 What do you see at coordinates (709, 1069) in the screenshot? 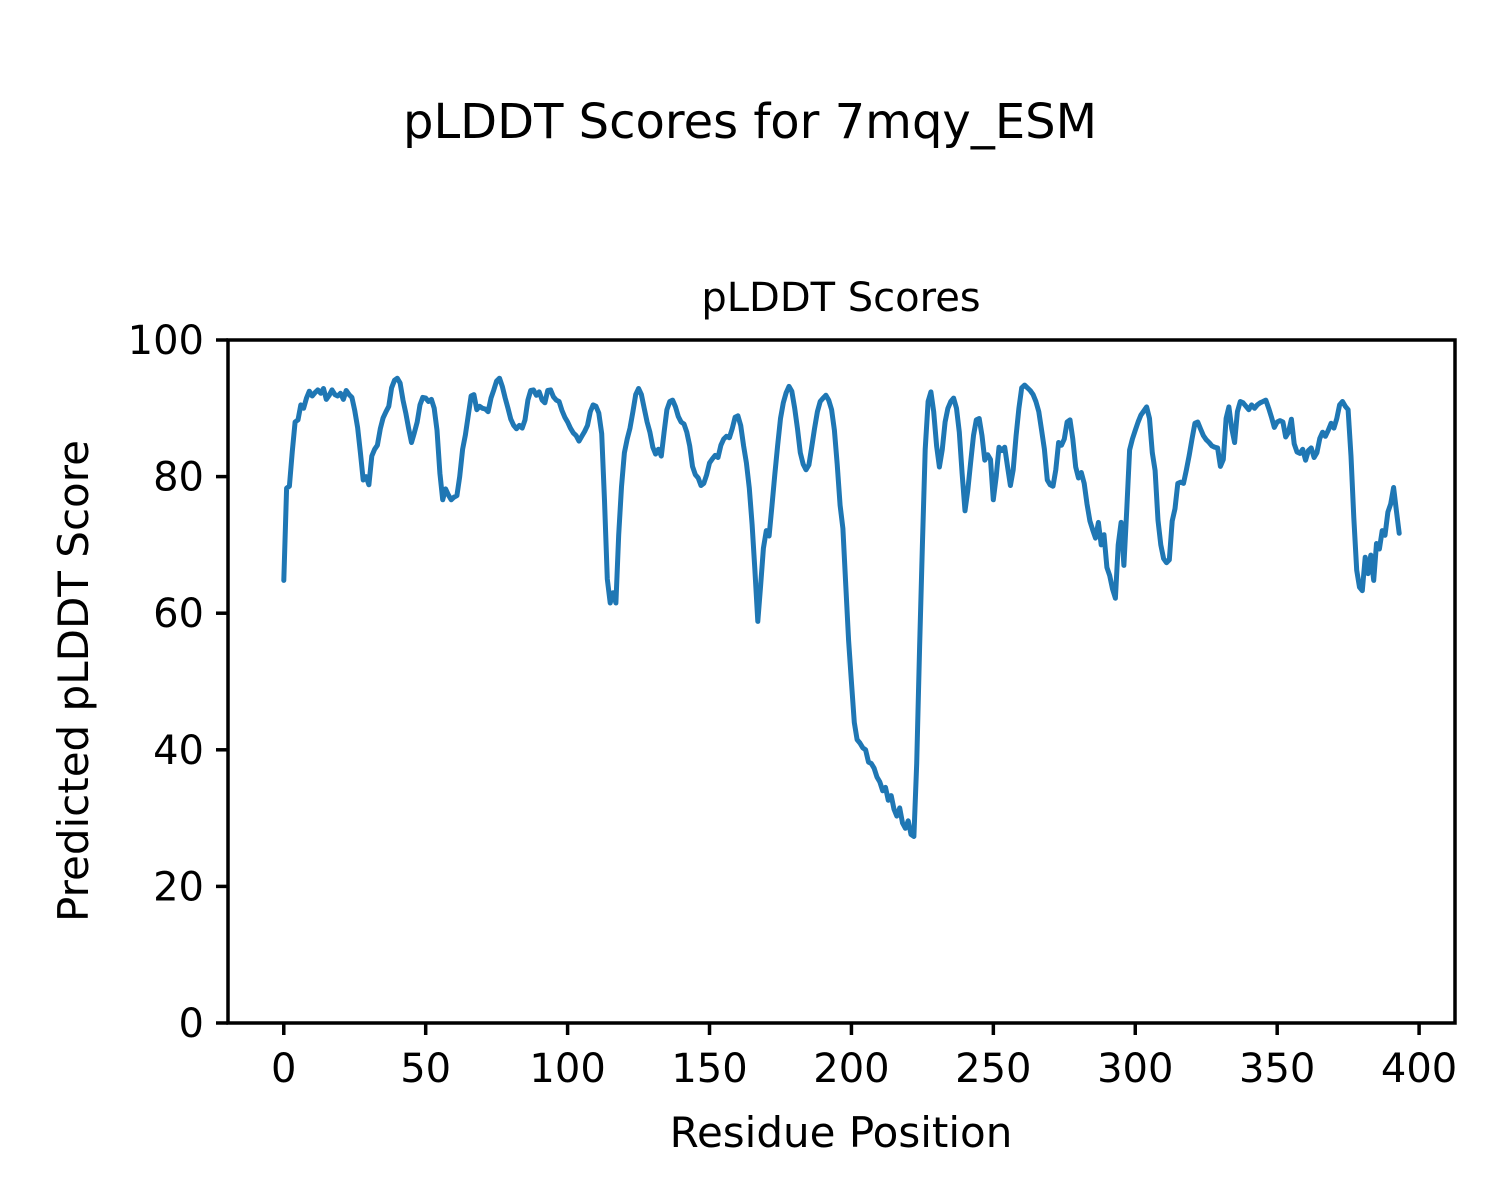
I see `x-tick-label: 150` at bounding box center [709, 1069].